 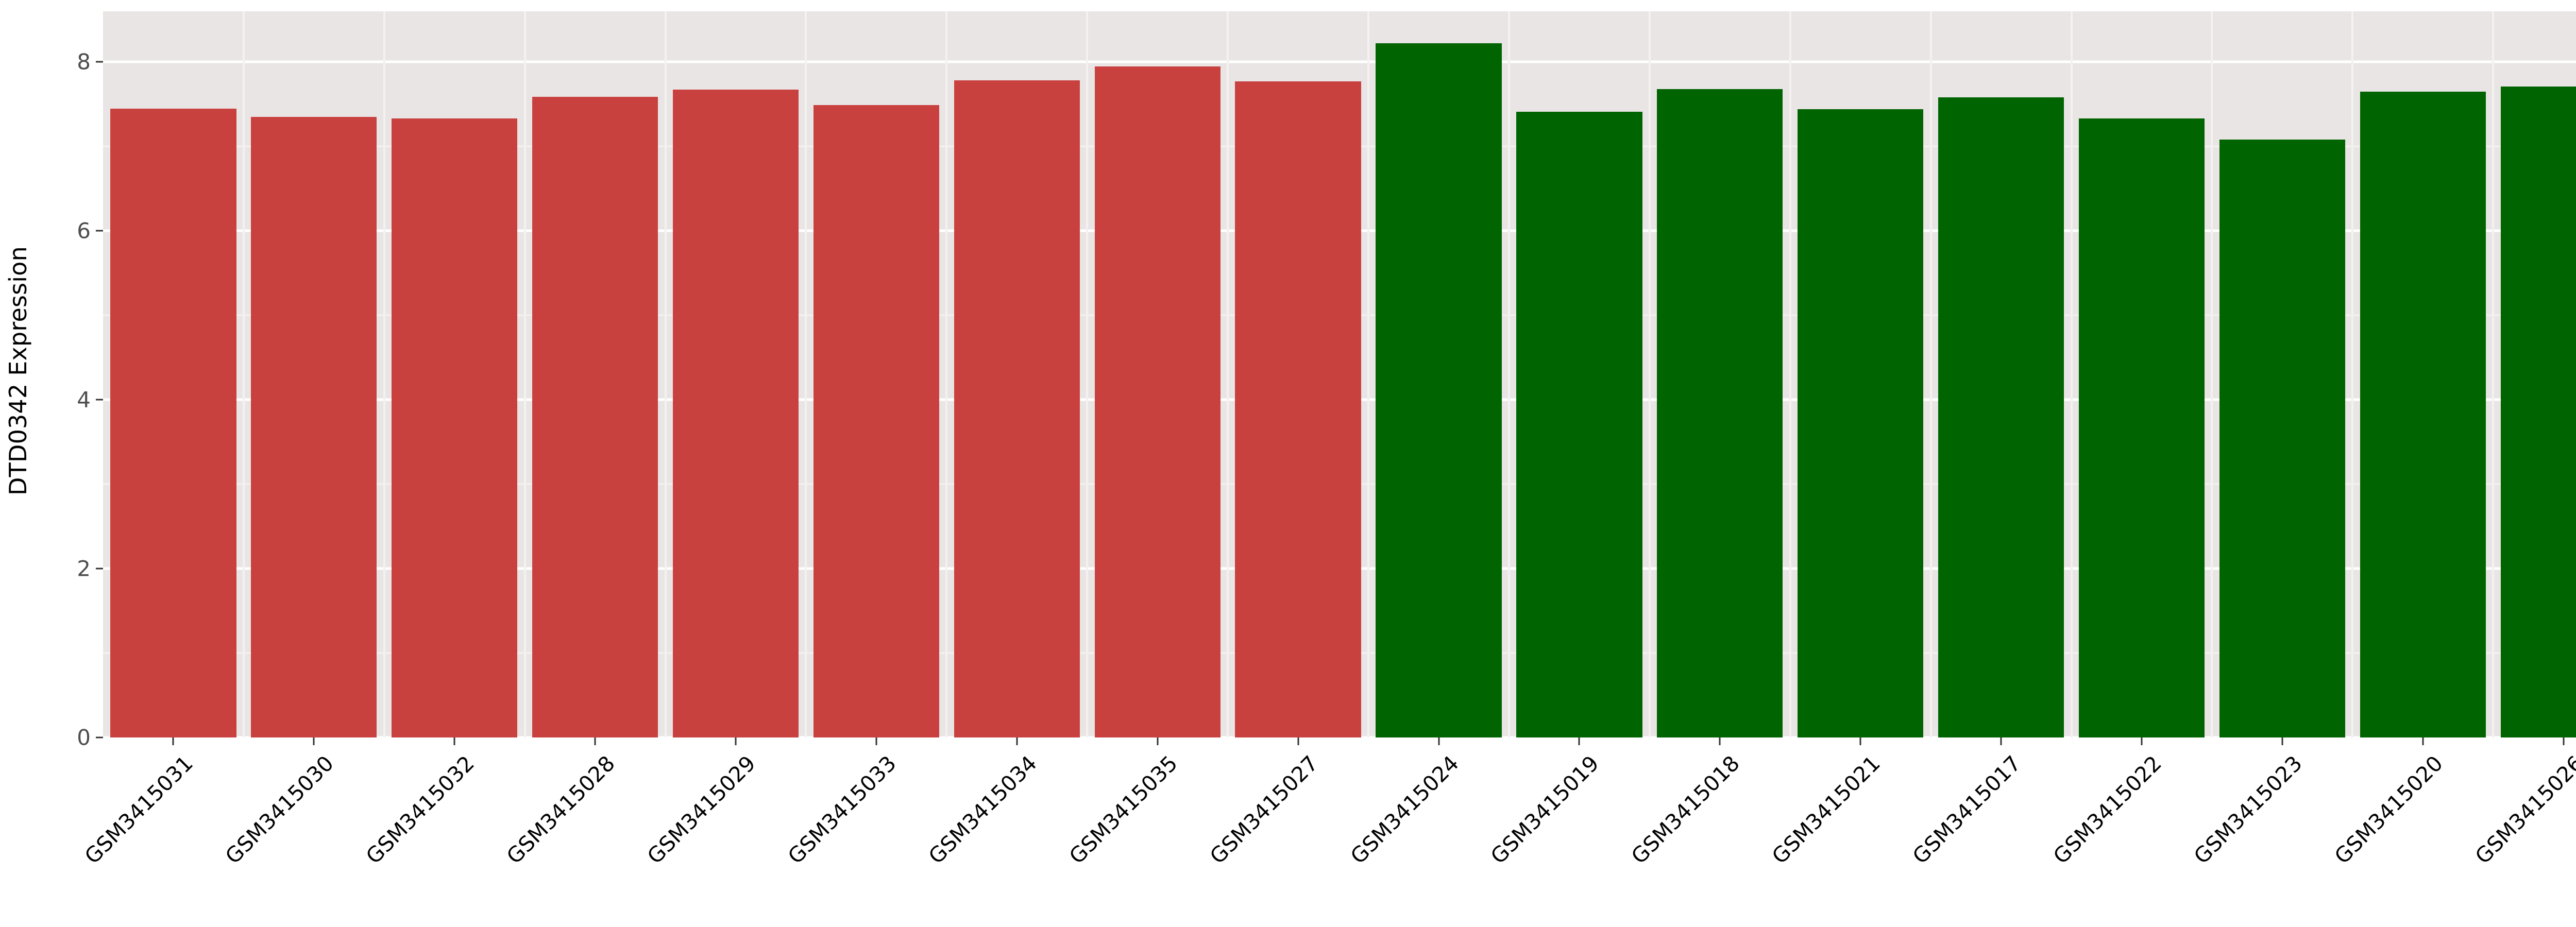 What do you see at coordinates (84, 568) in the screenshot?
I see `y-axis-tick-label: 2` at bounding box center [84, 568].